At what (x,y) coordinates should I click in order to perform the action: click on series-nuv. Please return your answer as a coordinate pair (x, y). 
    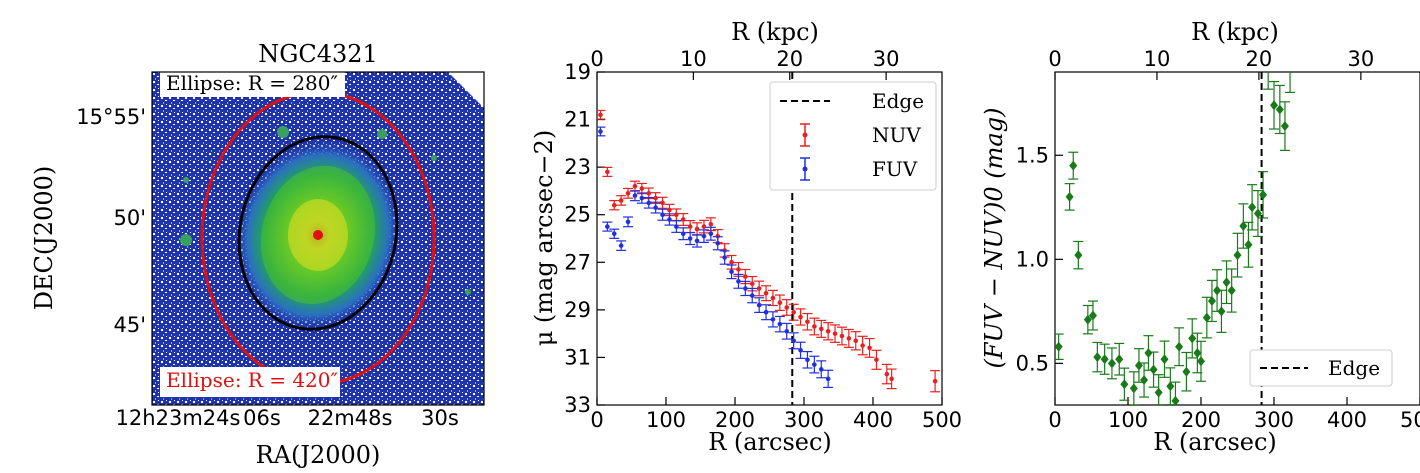
    Looking at the image, I should click on (769, 251).